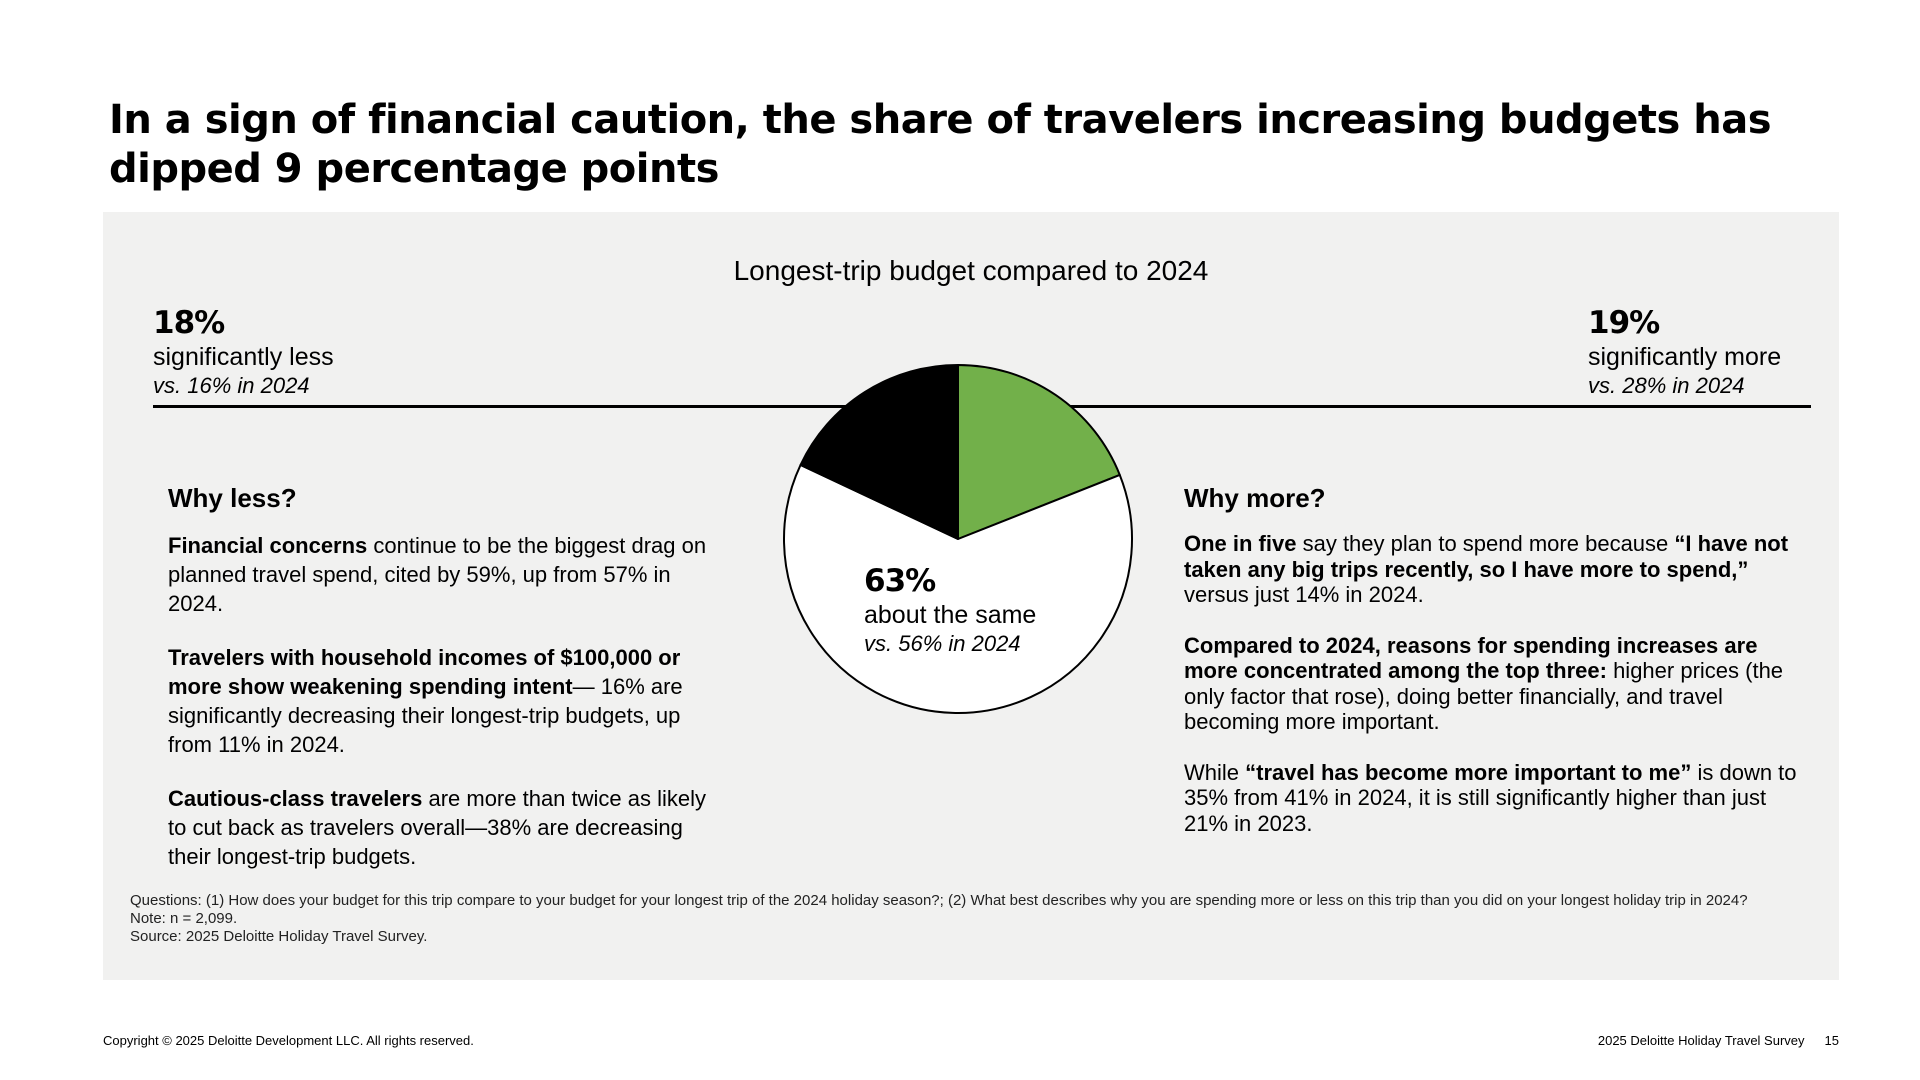  What do you see at coordinates (184, 918) in the screenshot?
I see `footnote-note: Note: n = 2,099.` at bounding box center [184, 918].